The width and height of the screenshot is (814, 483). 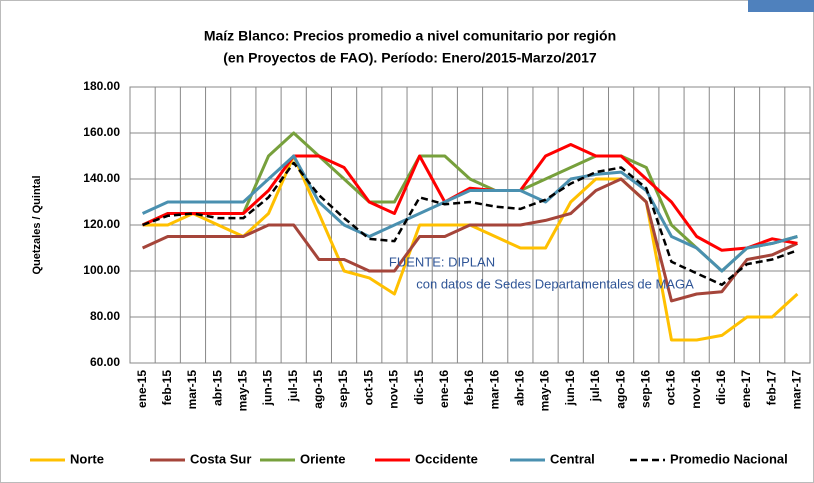 What do you see at coordinates (394, 389) in the screenshot?
I see `x-tick-label: nov-15` at bounding box center [394, 389].